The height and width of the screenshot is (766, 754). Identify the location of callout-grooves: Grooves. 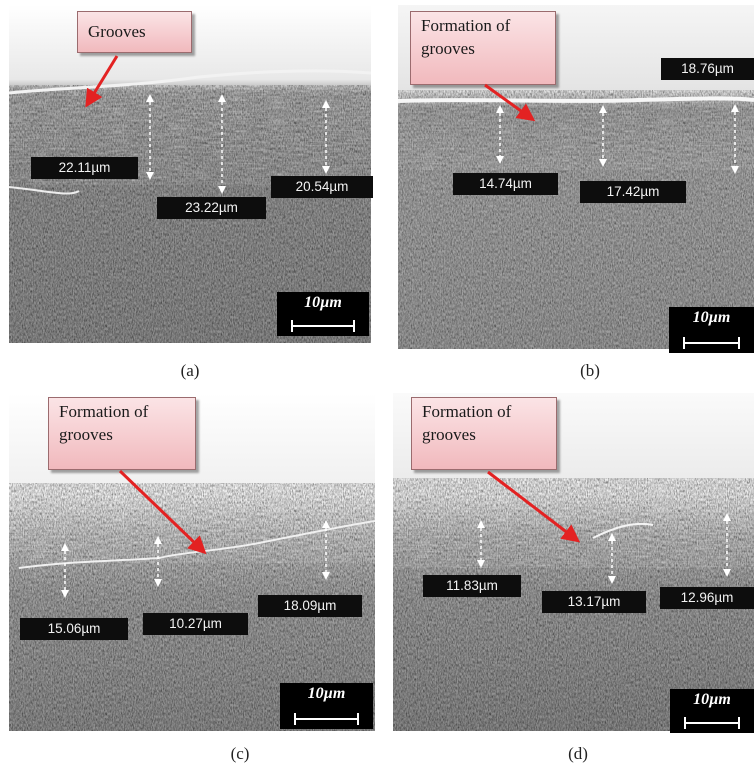
(134, 32).